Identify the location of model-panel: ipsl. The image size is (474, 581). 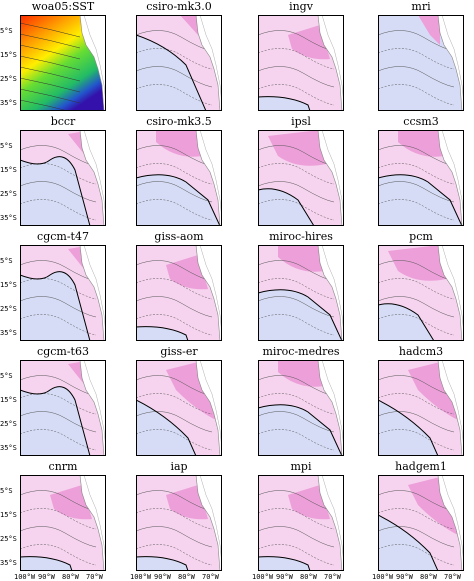
(301, 171).